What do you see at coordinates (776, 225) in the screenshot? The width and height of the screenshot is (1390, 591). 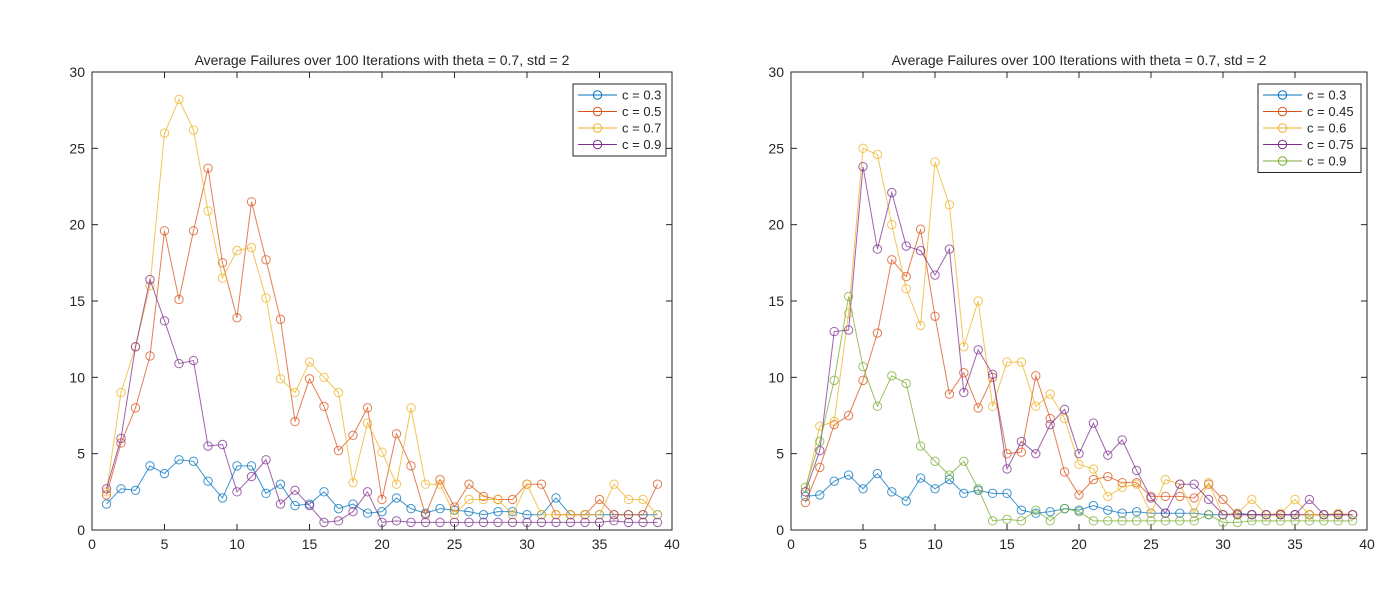 I see `y-tick-label: 20` at bounding box center [776, 225].